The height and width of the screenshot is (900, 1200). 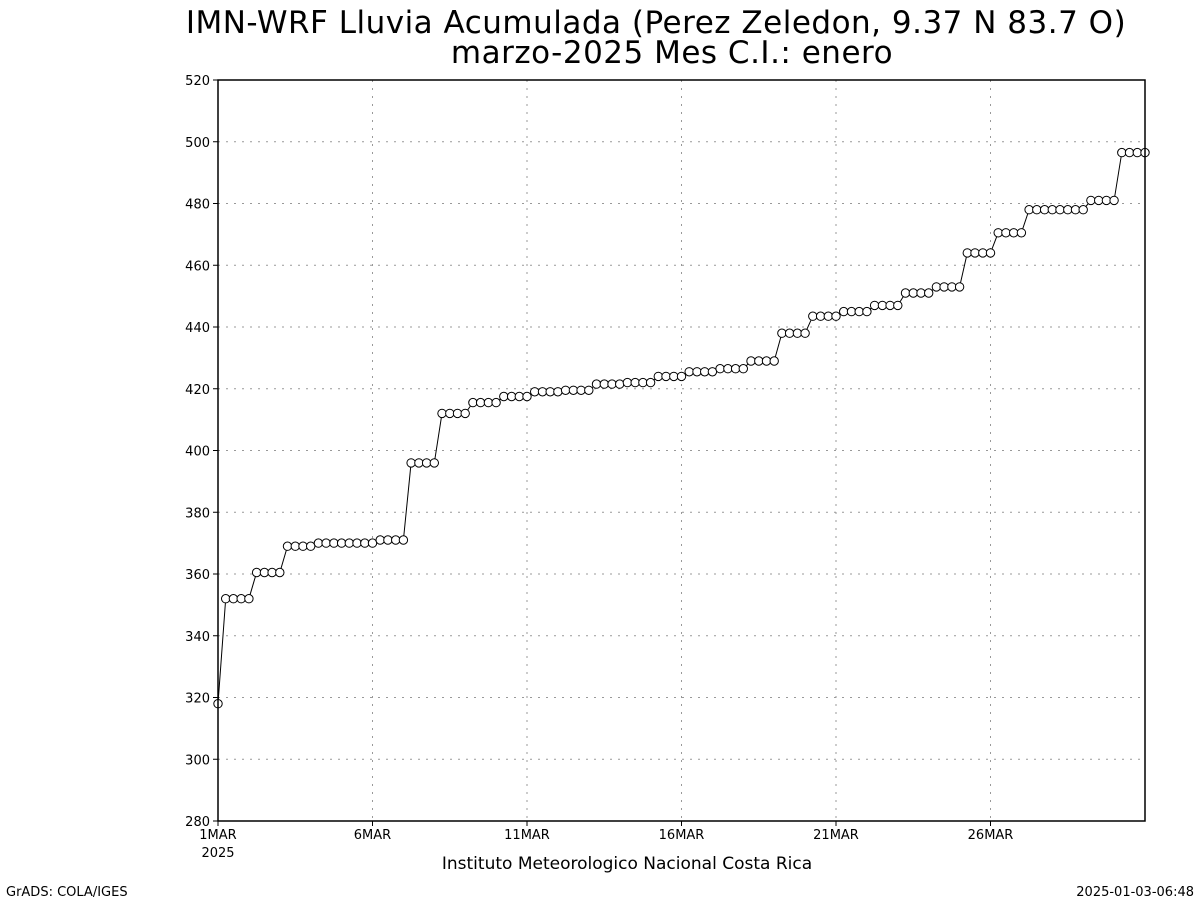 What do you see at coordinates (672, 53) in the screenshot?
I see `chart-subtitle: marzo-2025 Mes C.I.: enero` at bounding box center [672, 53].